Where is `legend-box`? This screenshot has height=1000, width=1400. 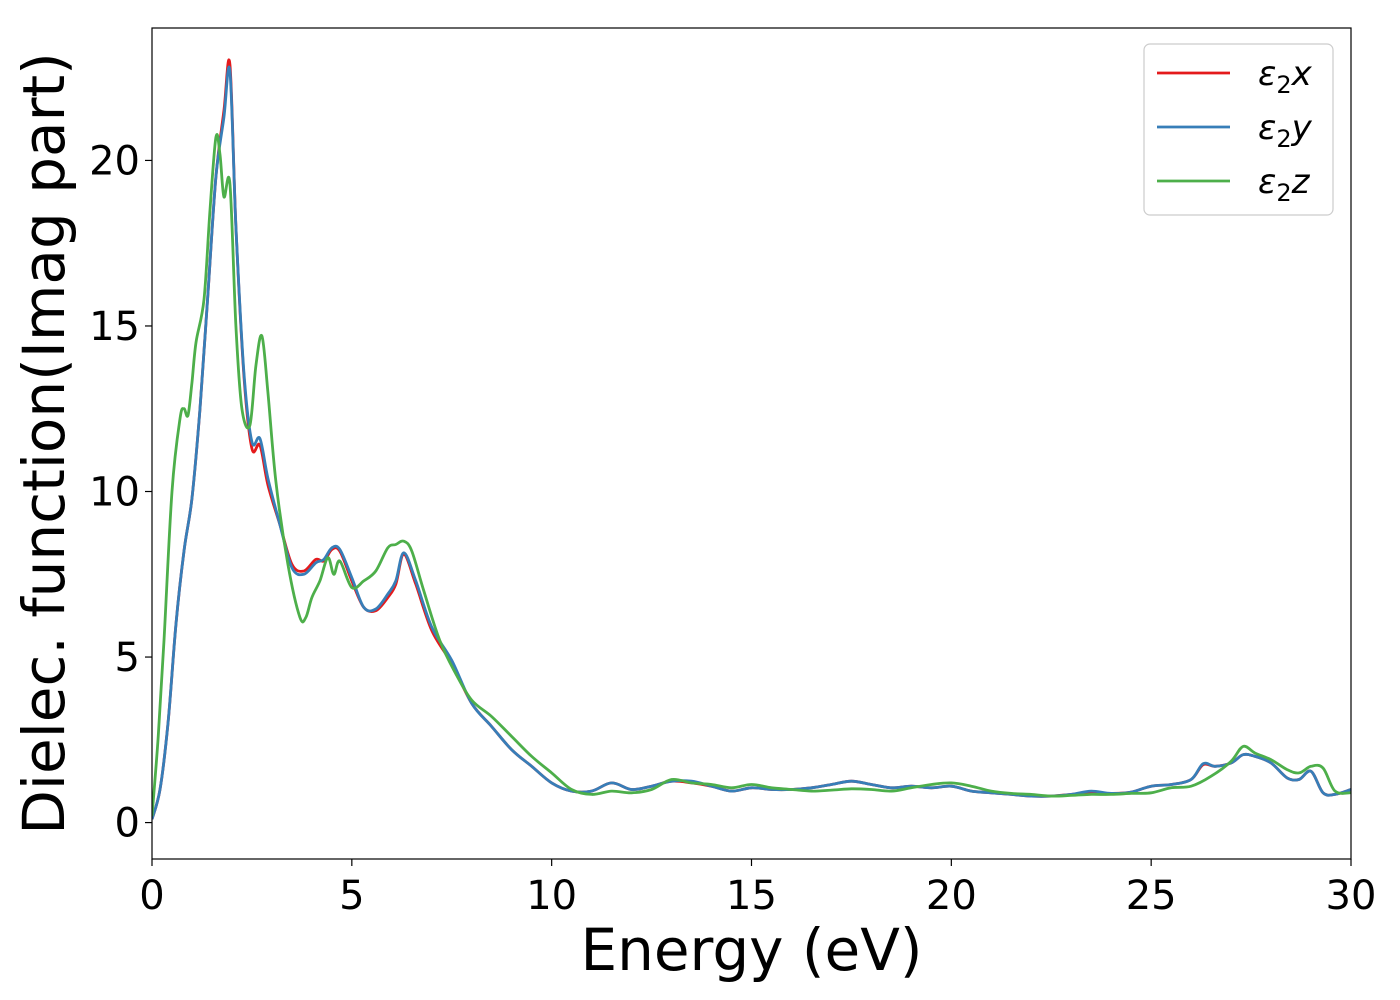
legend-box is located at coordinates (1238, 129).